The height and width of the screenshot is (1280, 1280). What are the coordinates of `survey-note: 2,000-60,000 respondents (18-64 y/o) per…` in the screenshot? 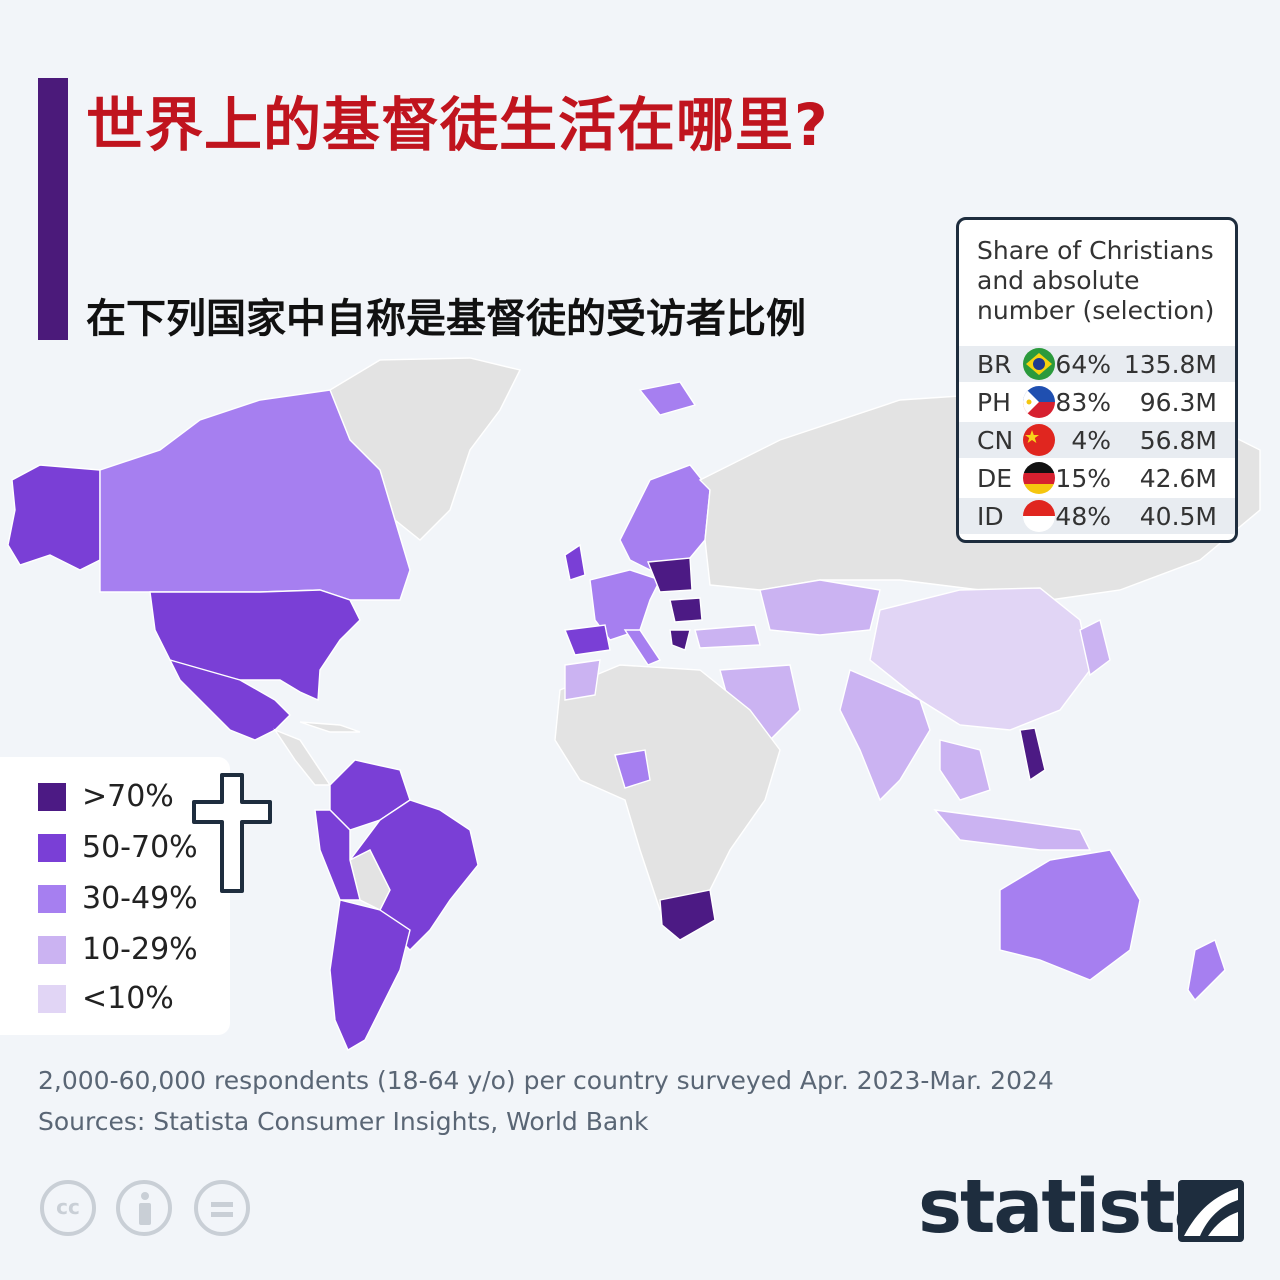 It's located at (546, 1080).